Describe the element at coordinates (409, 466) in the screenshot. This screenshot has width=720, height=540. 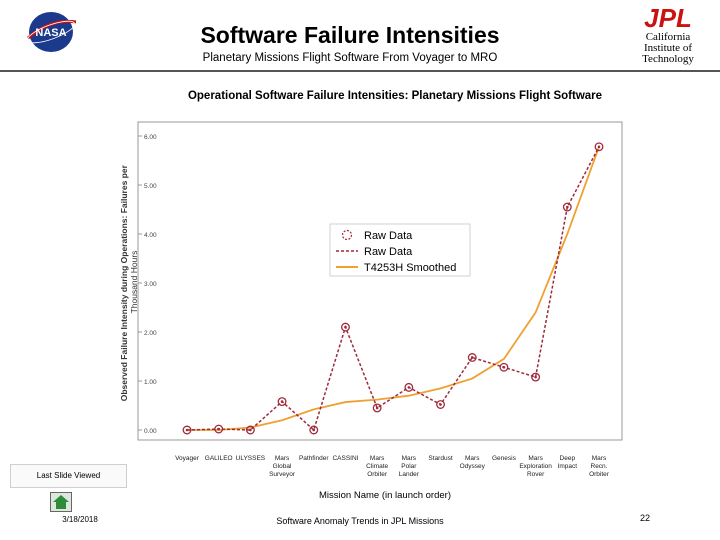
I see `x-tick-label: Mars Polar Lander` at that location.